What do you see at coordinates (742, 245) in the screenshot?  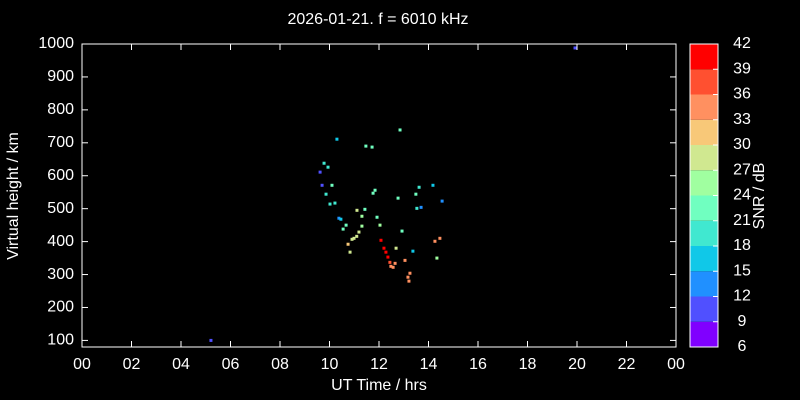 I see `colorbar-tick-label: 18` at bounding box center [742, 245].